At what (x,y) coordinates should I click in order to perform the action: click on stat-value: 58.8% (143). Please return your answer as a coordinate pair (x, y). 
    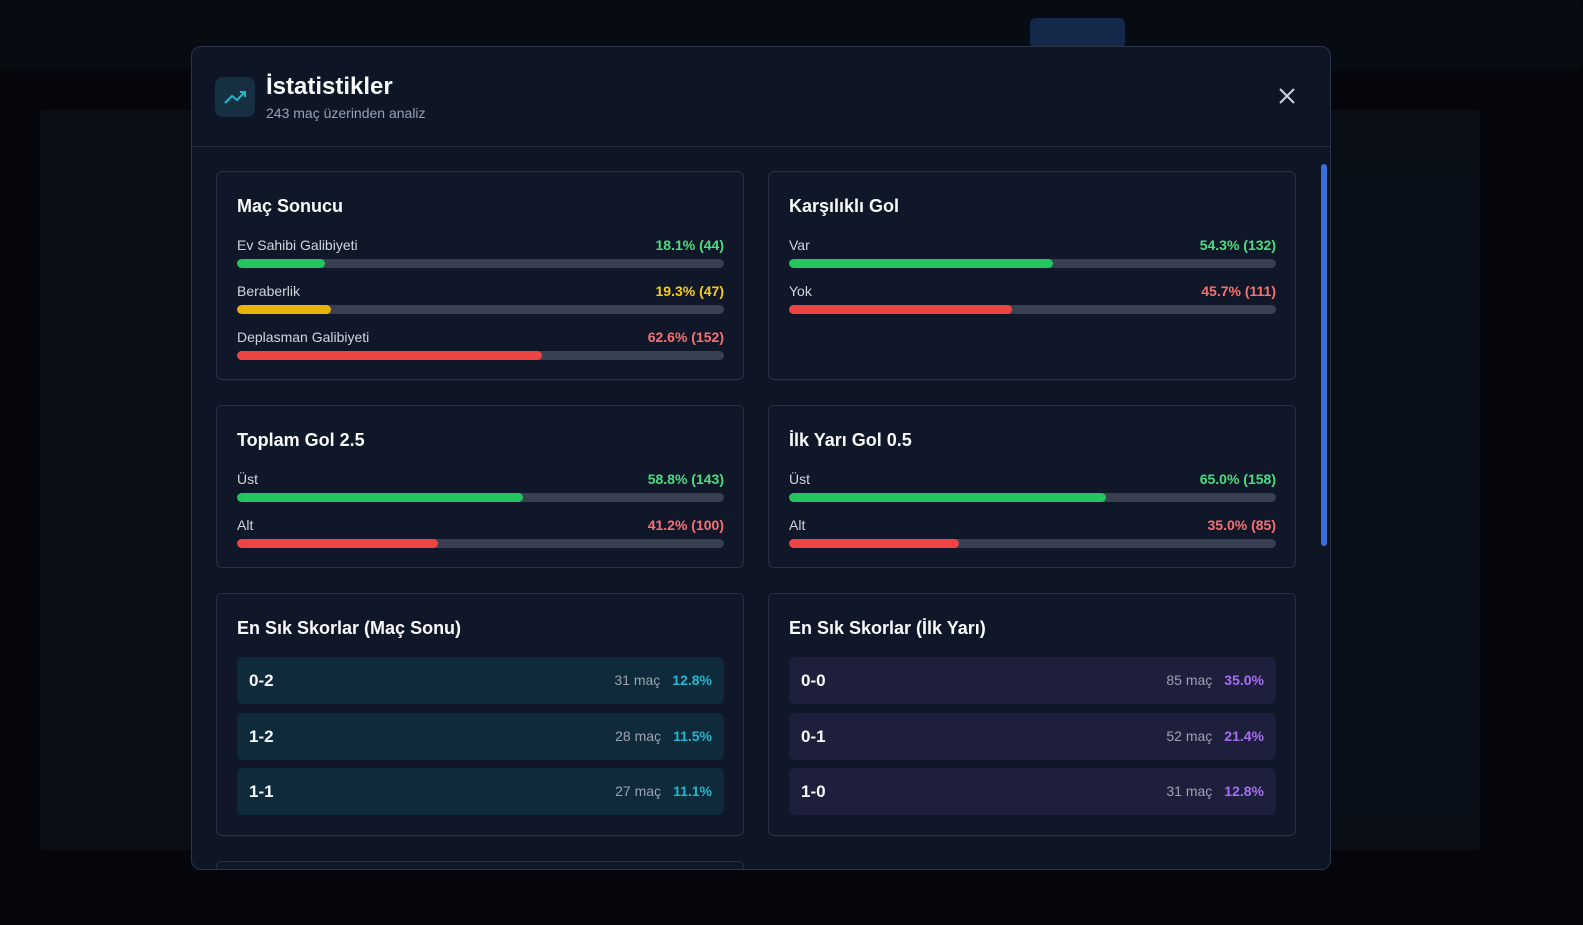
    Looking at the image, I should click on (685, 479).